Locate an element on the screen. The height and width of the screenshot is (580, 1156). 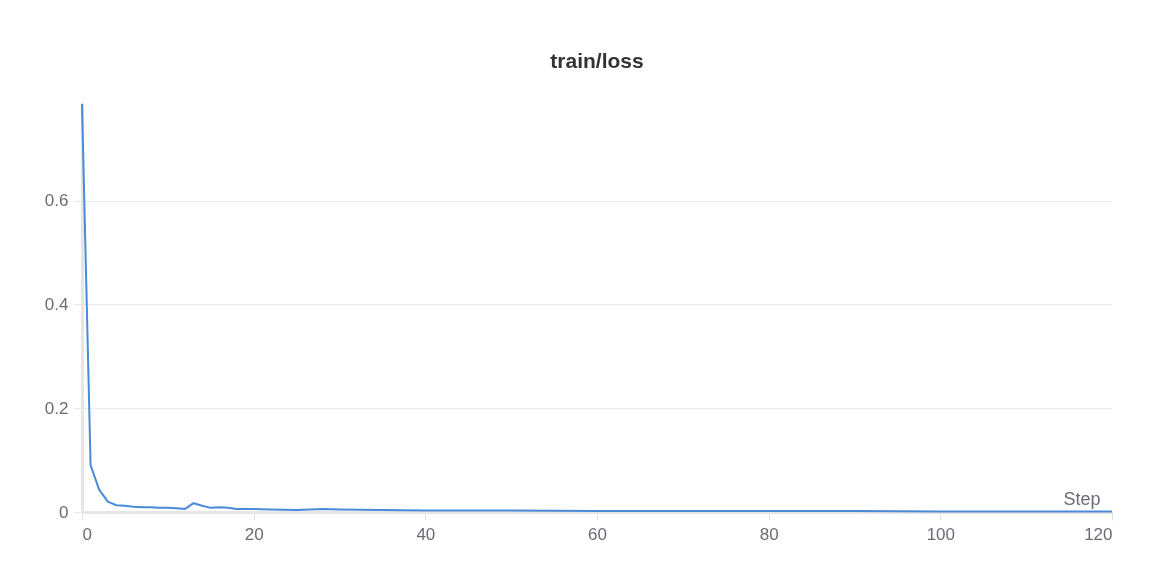
x-tick-label: 80 is located at coordinates (769, 534).